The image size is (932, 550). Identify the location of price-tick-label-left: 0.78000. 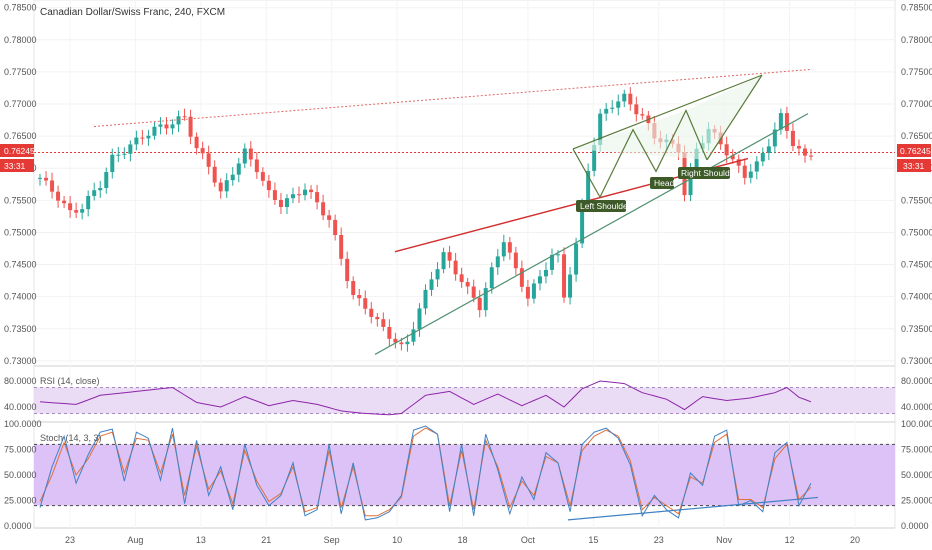
(20, 40).